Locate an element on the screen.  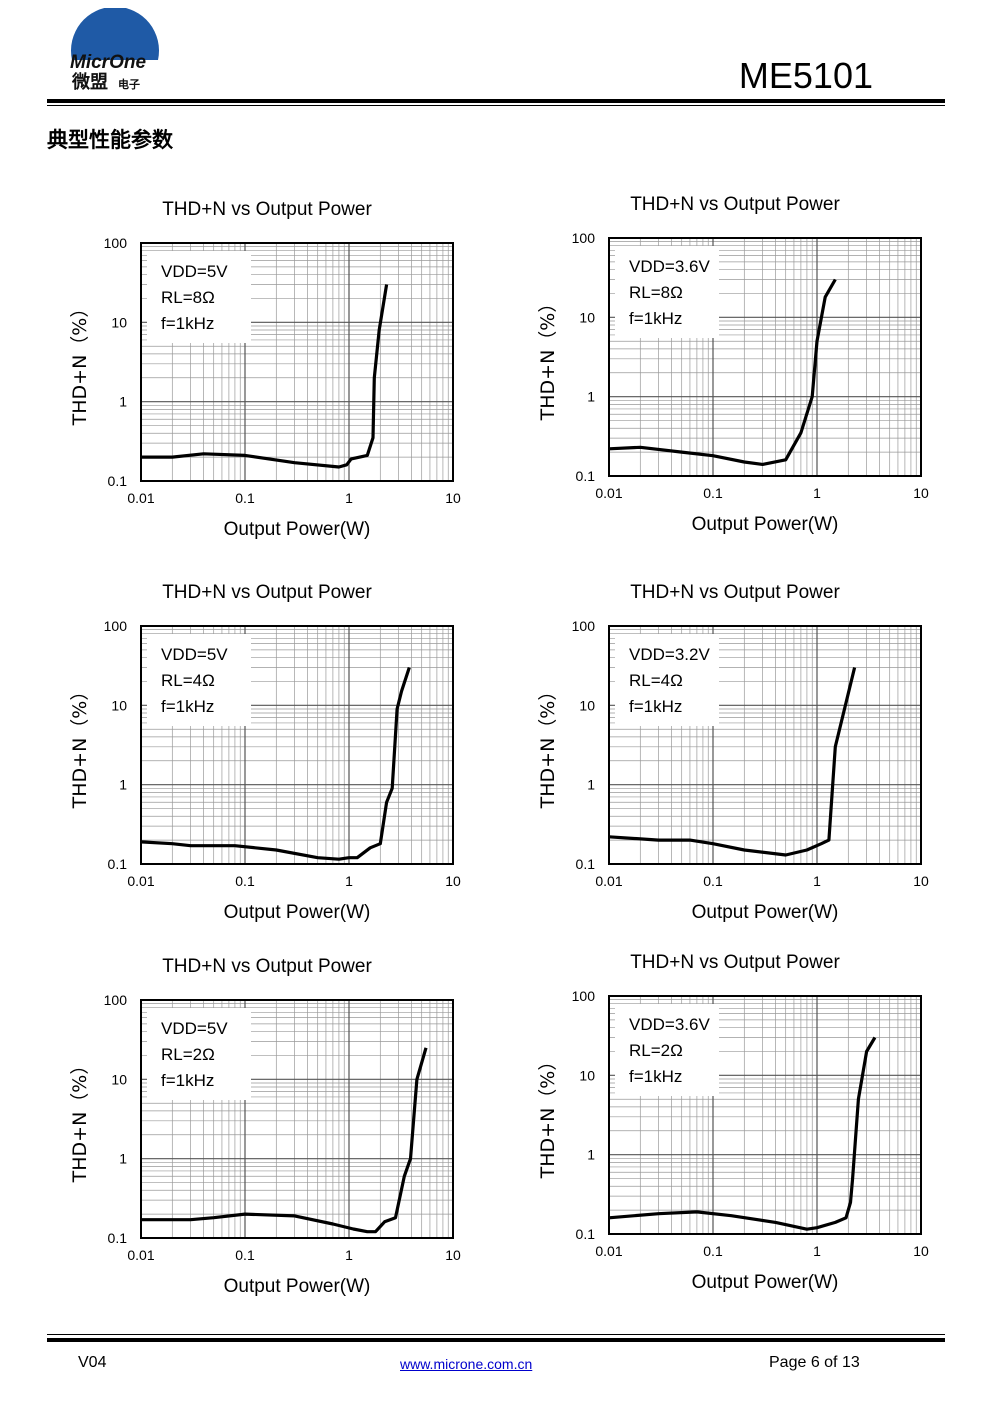
section-title: 典型性能参数 is located at coordinates (110, 140).